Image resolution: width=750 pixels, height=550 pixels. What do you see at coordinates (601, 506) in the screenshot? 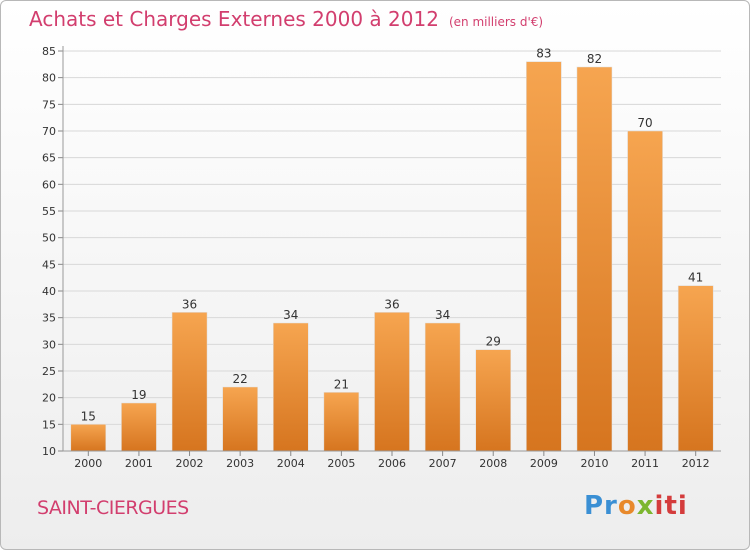
I see `logo-part-1: Pr` at bounding box center [601, 506].